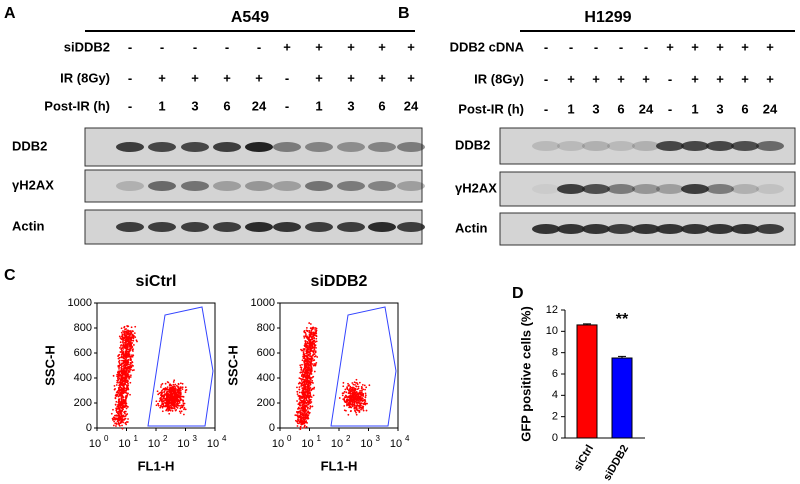 The width and height of the screenshot is (800, 484). What do you see at coordinates (744, 108) in the screenshot?
I see `lane-condition: 6` at bounding box center [744, 108].